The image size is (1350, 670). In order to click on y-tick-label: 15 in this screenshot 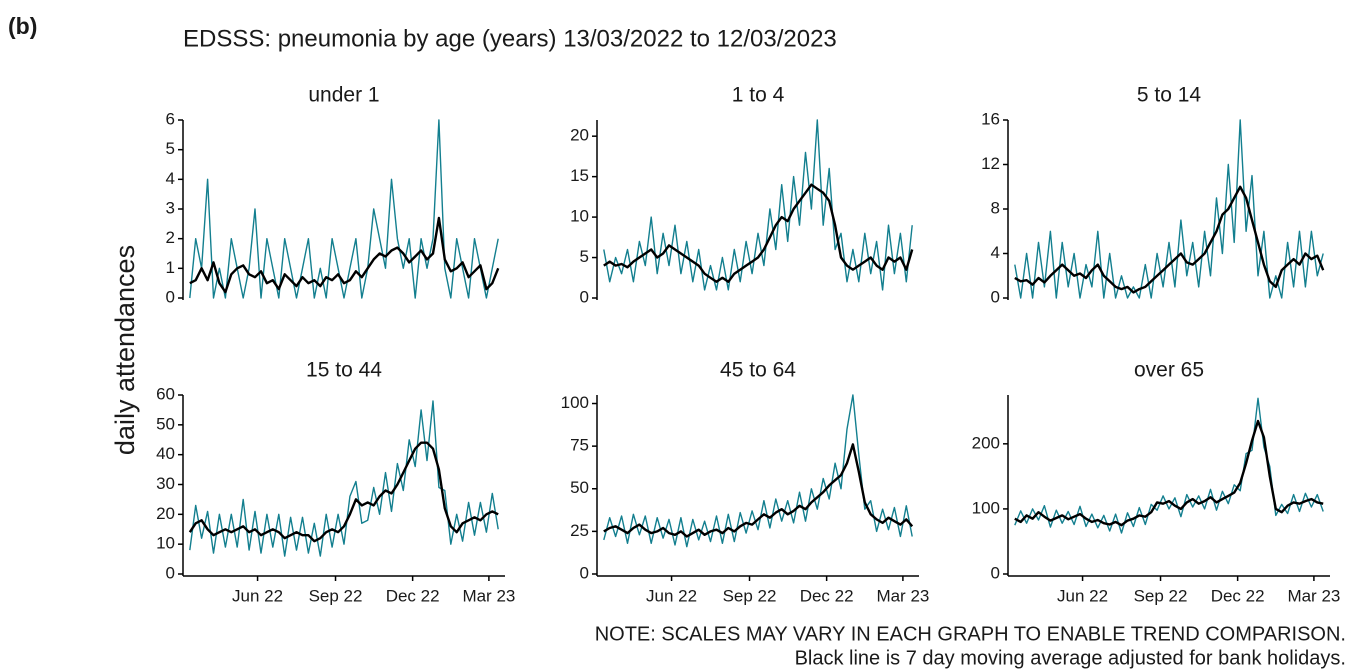, I will do `click(579, 175)`.